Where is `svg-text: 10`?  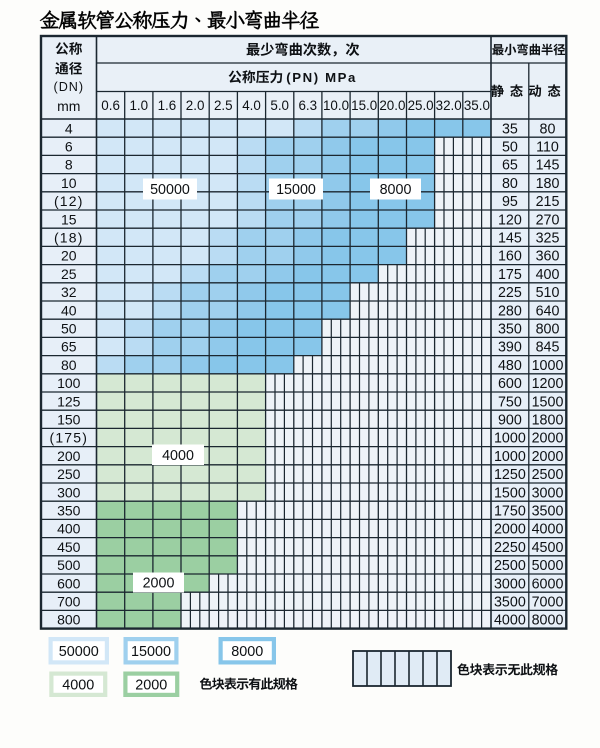 svg-text: 10 is located at coordinates (69, 183).